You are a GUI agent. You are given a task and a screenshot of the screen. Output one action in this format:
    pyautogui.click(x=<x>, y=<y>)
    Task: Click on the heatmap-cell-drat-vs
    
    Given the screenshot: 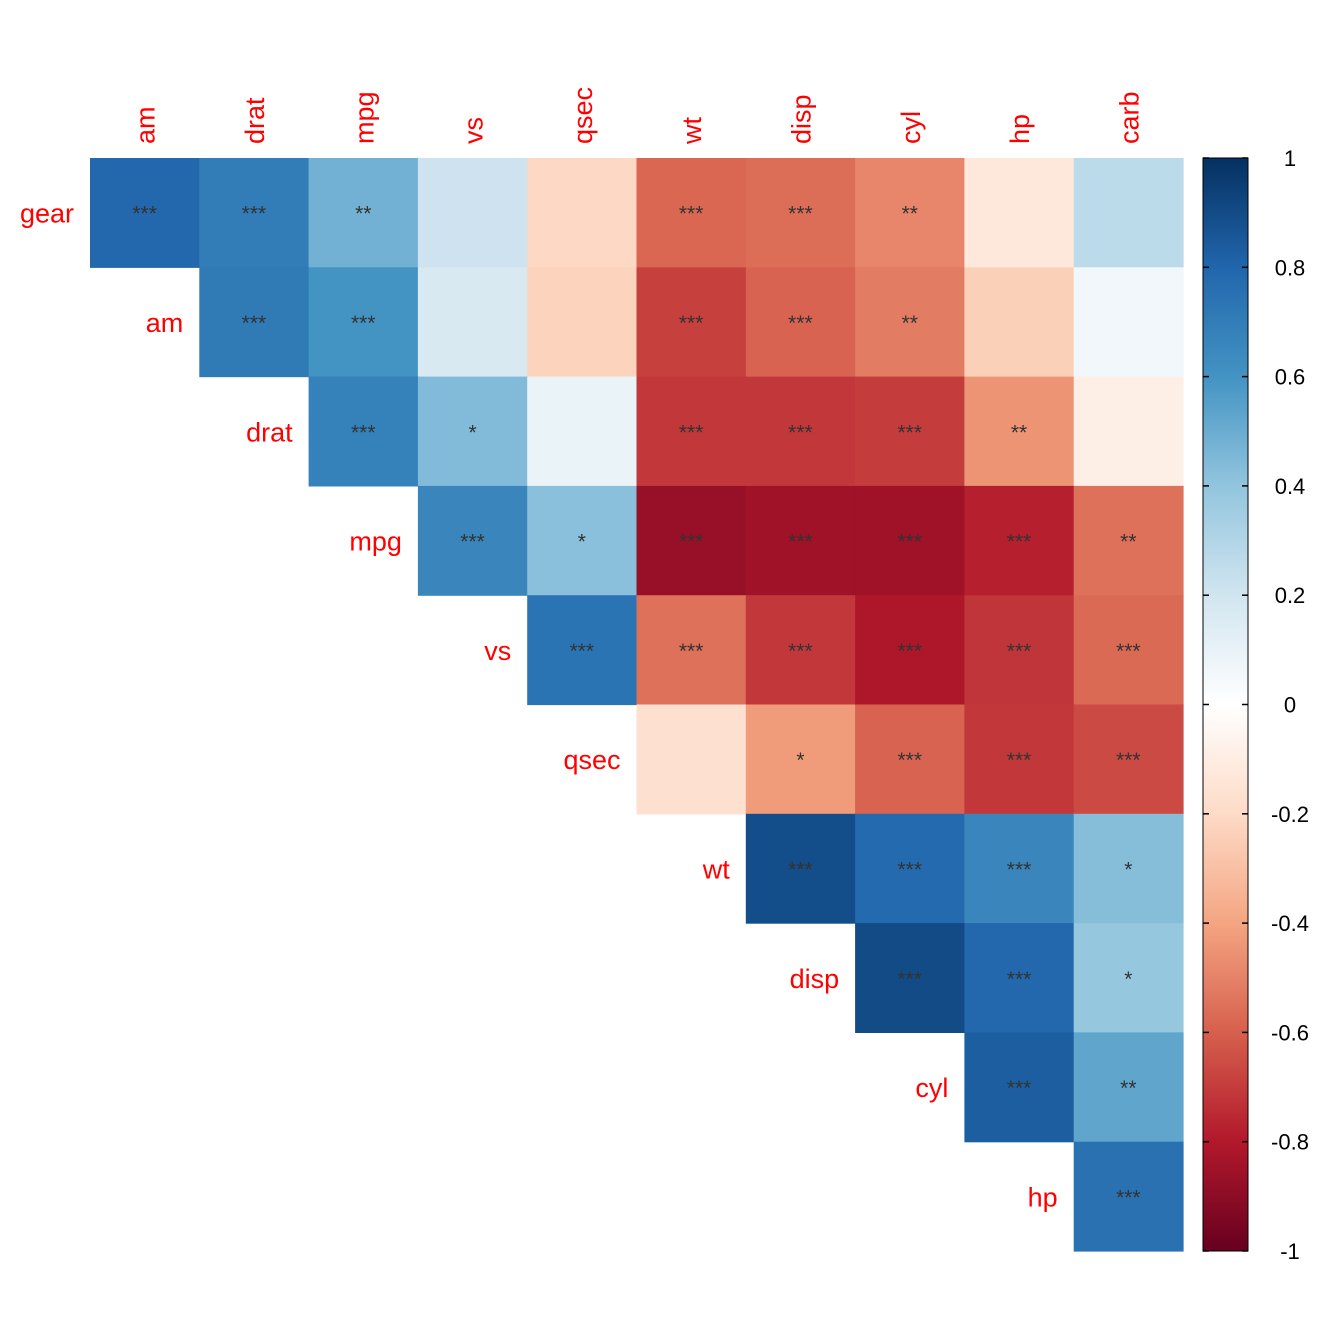 What is the action you would take?
    pyautogui.click(x=472, y=431)
    